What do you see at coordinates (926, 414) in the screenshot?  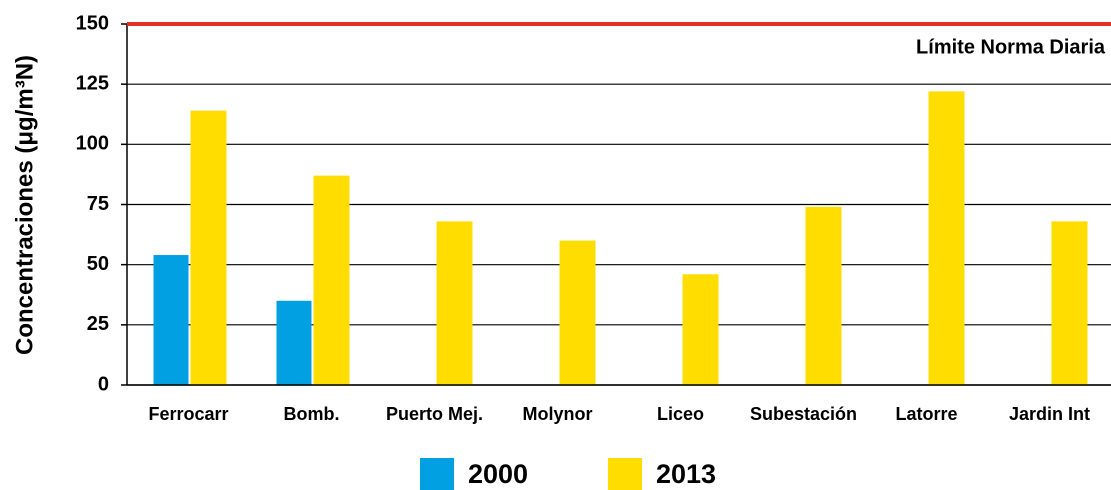 I see `x-tick-label: Latorre` at bounding box center [926, 414].